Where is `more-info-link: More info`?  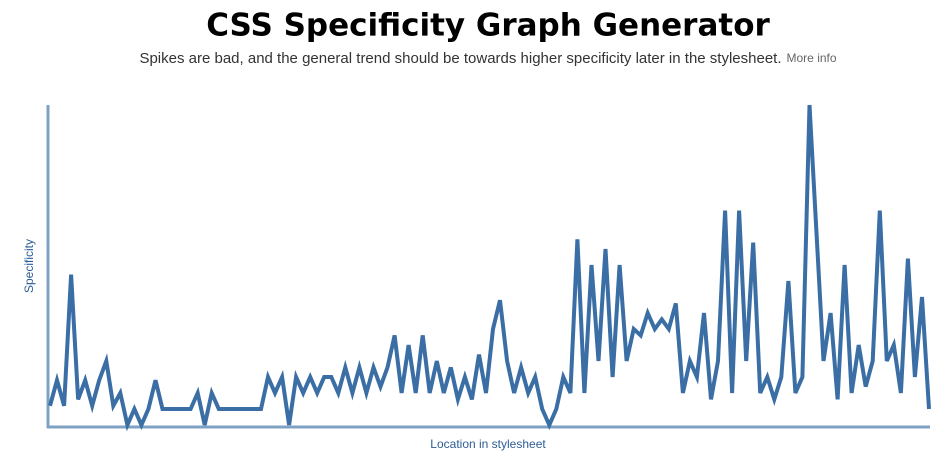 more-info-link: More info is located at coordinates (812, 58).